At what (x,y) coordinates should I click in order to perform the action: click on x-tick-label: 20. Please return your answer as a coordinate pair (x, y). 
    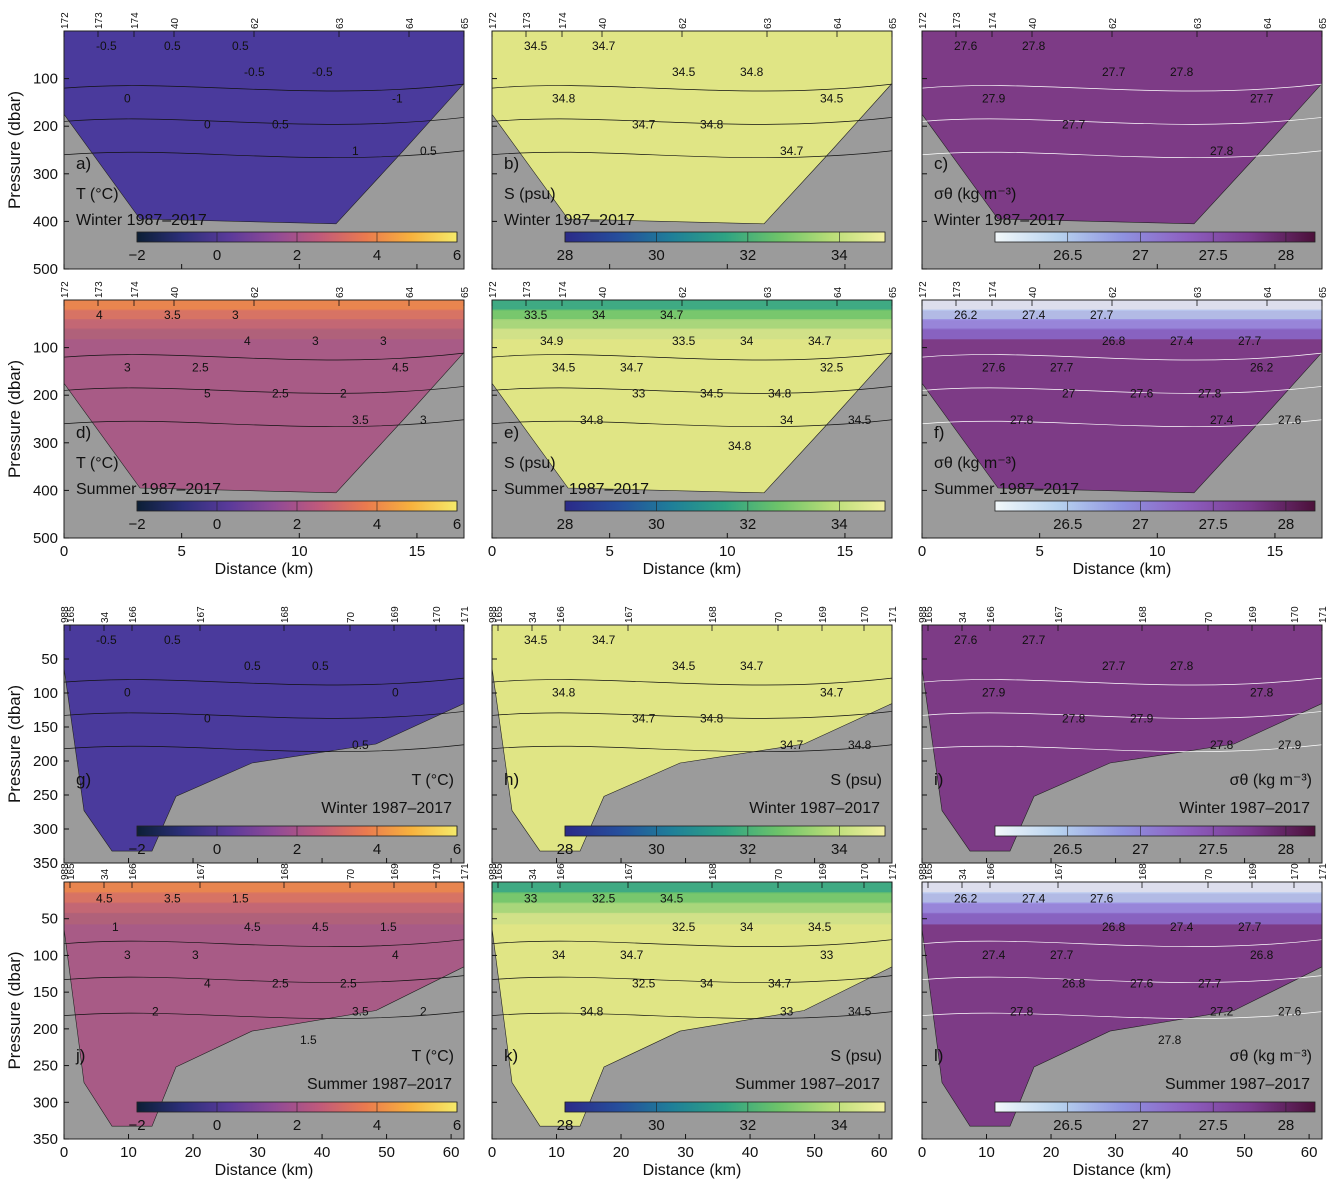
    Looking at the image, I should click on (193, 1152).